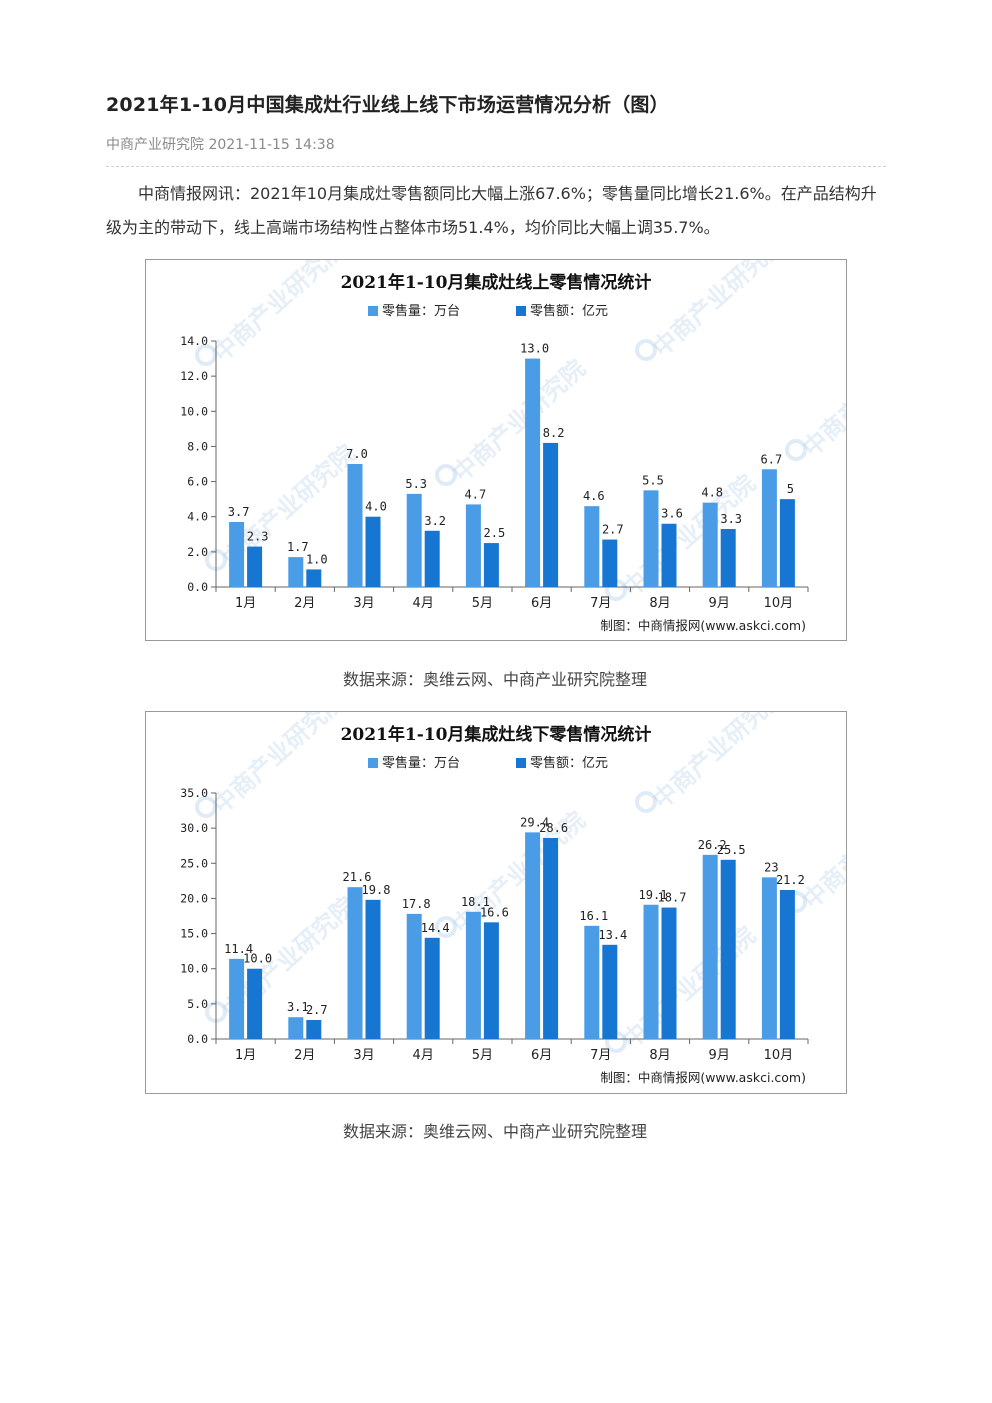 Image resolution: width=992 pixels, height=1403 pixels. What do you see at coordinates (376, 507) in the screenshot?
I see `data-label: 4.0` at bounding box center [376, 507].